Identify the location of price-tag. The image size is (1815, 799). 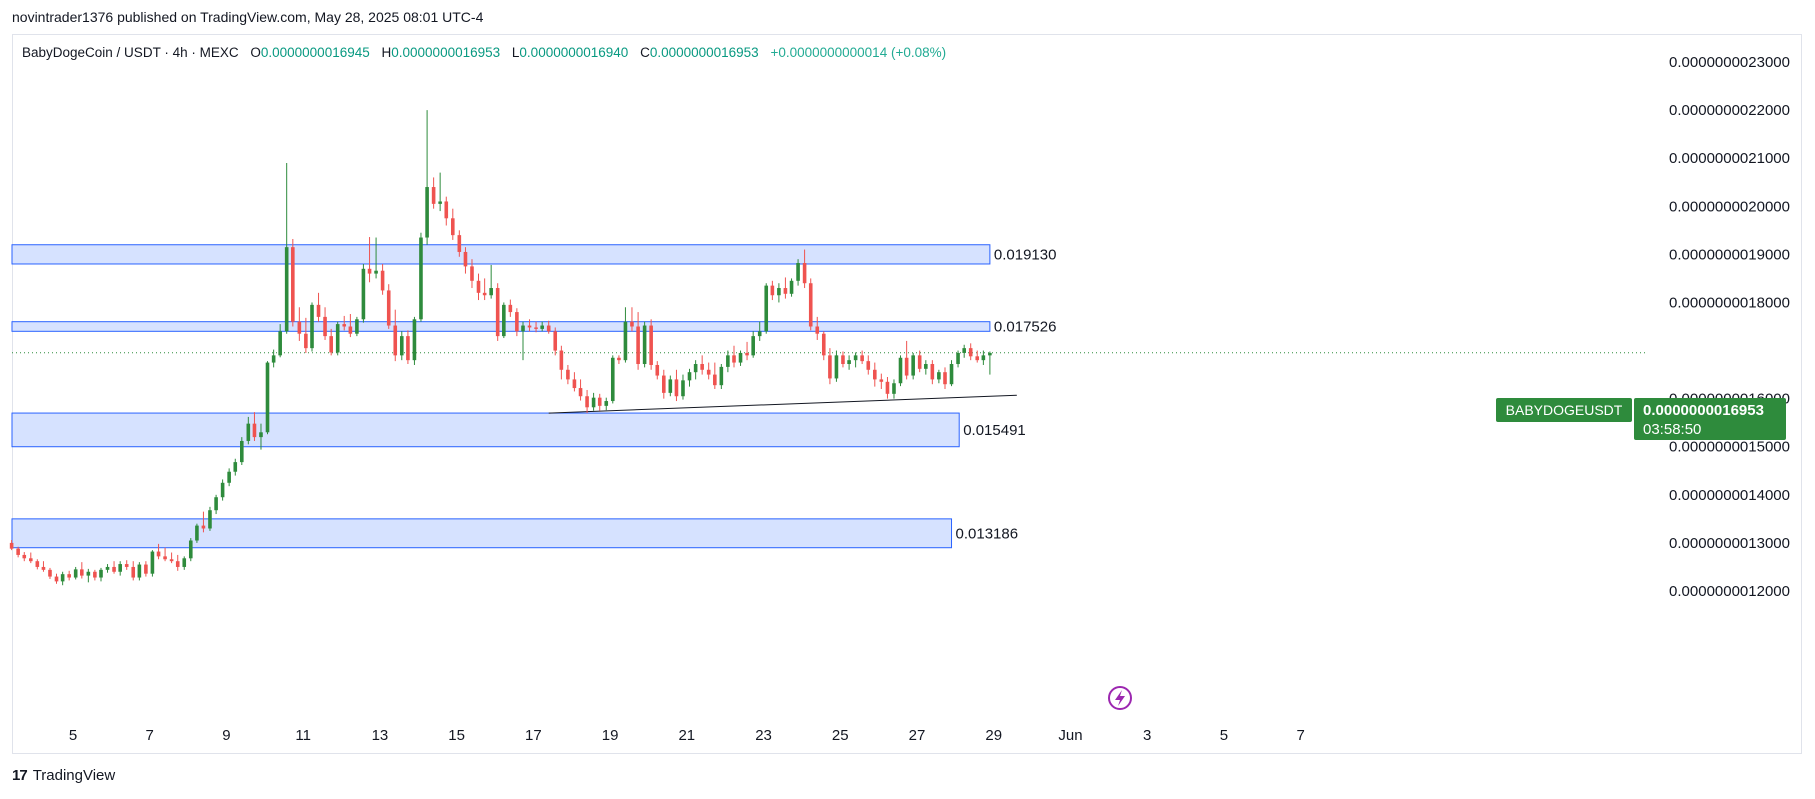
(1710, 419).